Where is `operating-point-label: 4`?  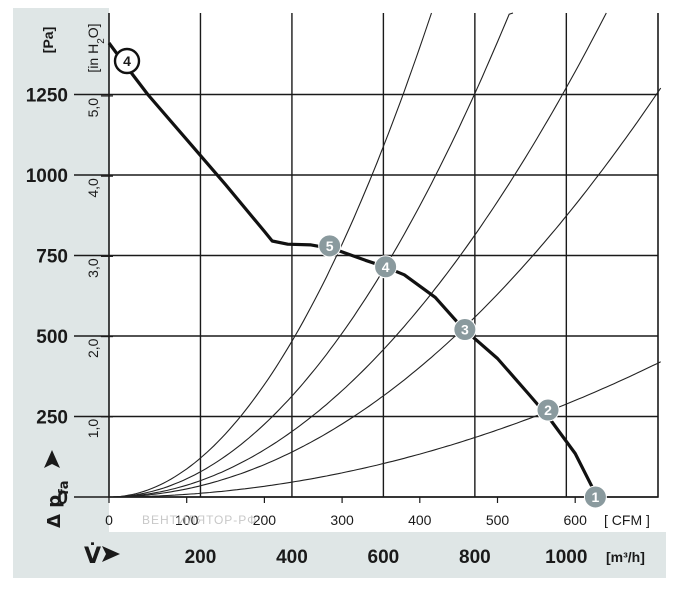
operating-point-label: 4 is located at coordinates (386, 267).